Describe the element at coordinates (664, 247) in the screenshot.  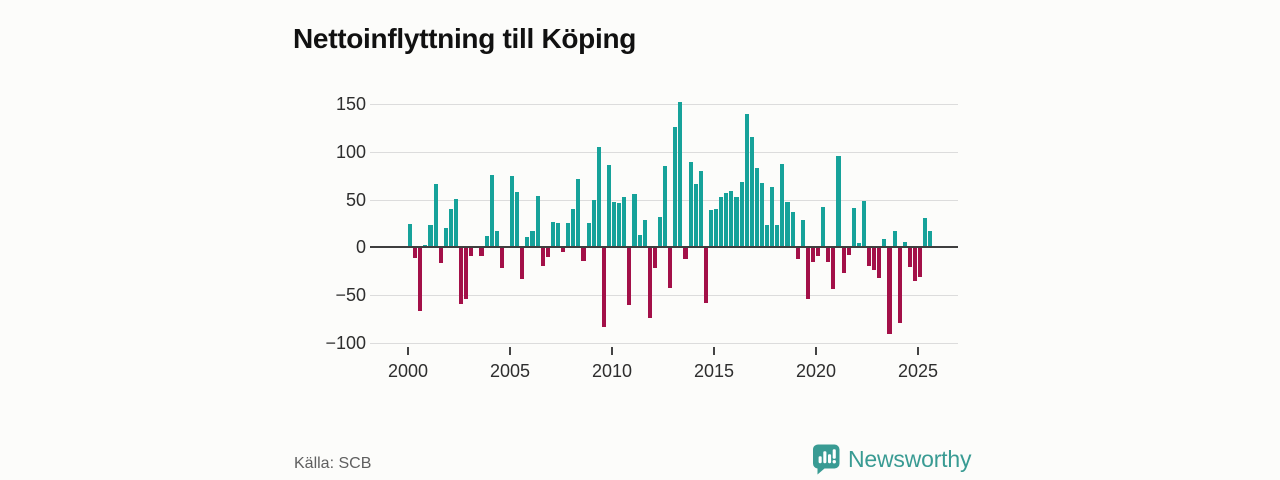
I see `zero-baseline` at that location.